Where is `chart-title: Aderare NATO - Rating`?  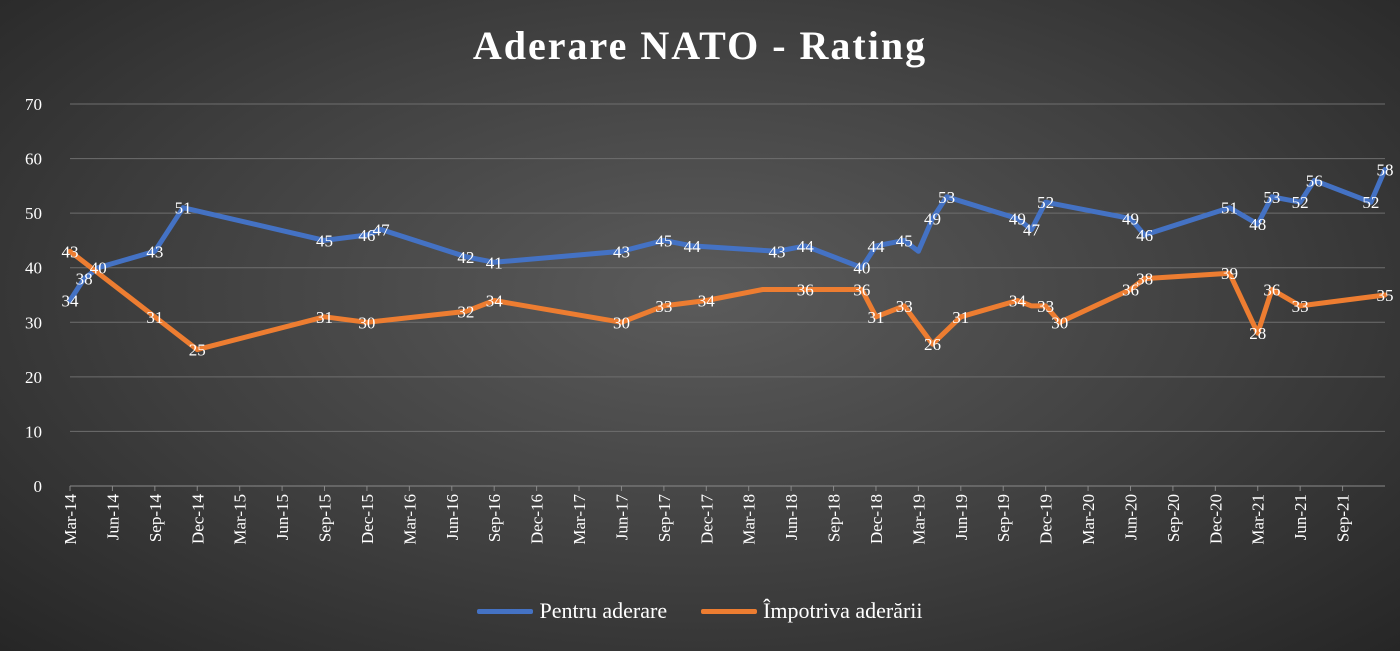
chart-title: Aderare NATO - Rating is located at coordinates (700, 45).